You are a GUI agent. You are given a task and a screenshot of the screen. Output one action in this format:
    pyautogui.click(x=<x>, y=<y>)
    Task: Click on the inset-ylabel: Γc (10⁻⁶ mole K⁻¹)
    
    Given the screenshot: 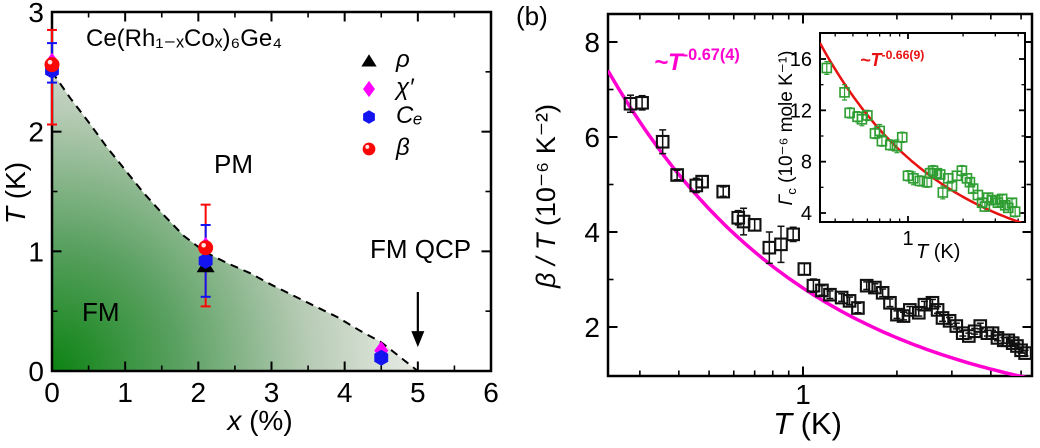 What is the action you would take?
    pyautogui.click(x=787, y=128)
    